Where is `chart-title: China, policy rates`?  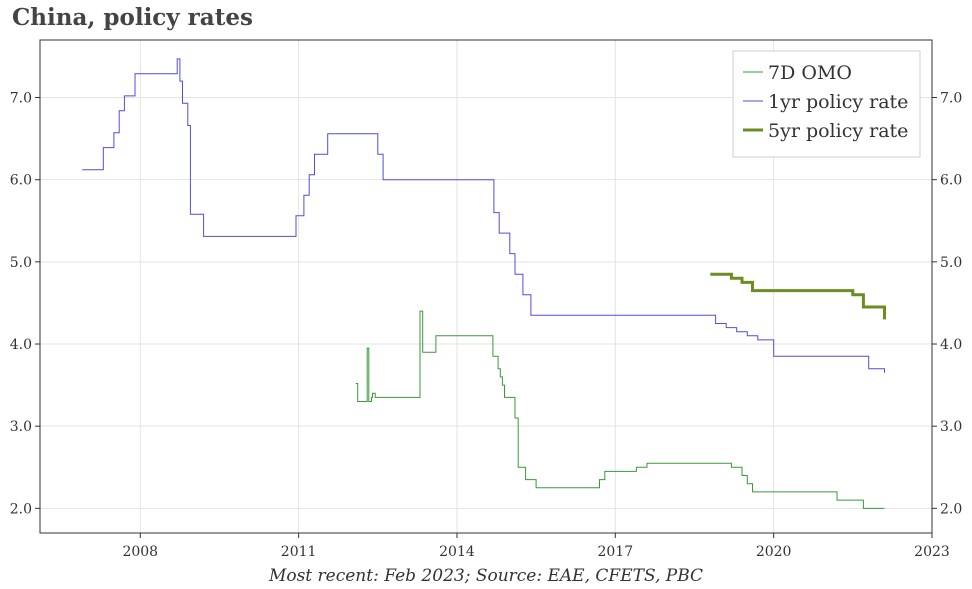
chart-title: China, policy rates is located at coordinates (132, 17).